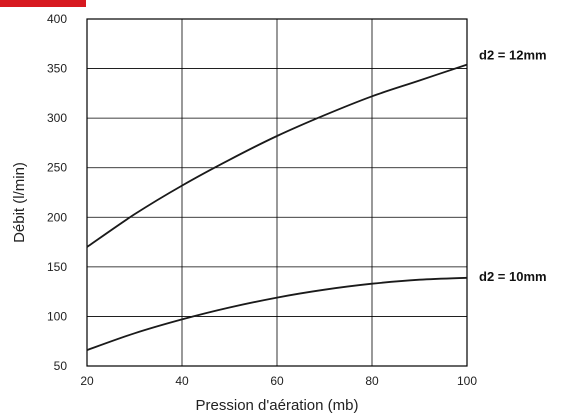 Image resolution: width=564 pixels, height=418 pixels. I want to click on x-tick-label: 40, so click(182, 381).